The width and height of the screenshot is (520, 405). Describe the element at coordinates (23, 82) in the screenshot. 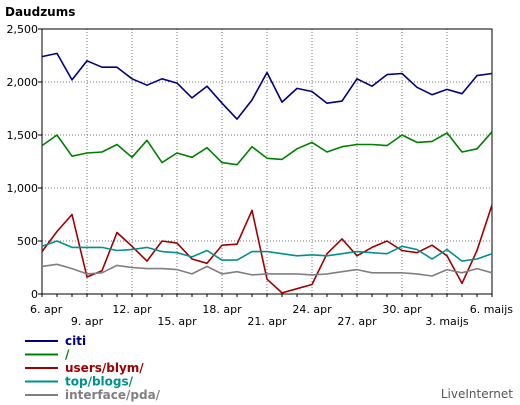

I see `y-tick-label: 2,000` at that location.